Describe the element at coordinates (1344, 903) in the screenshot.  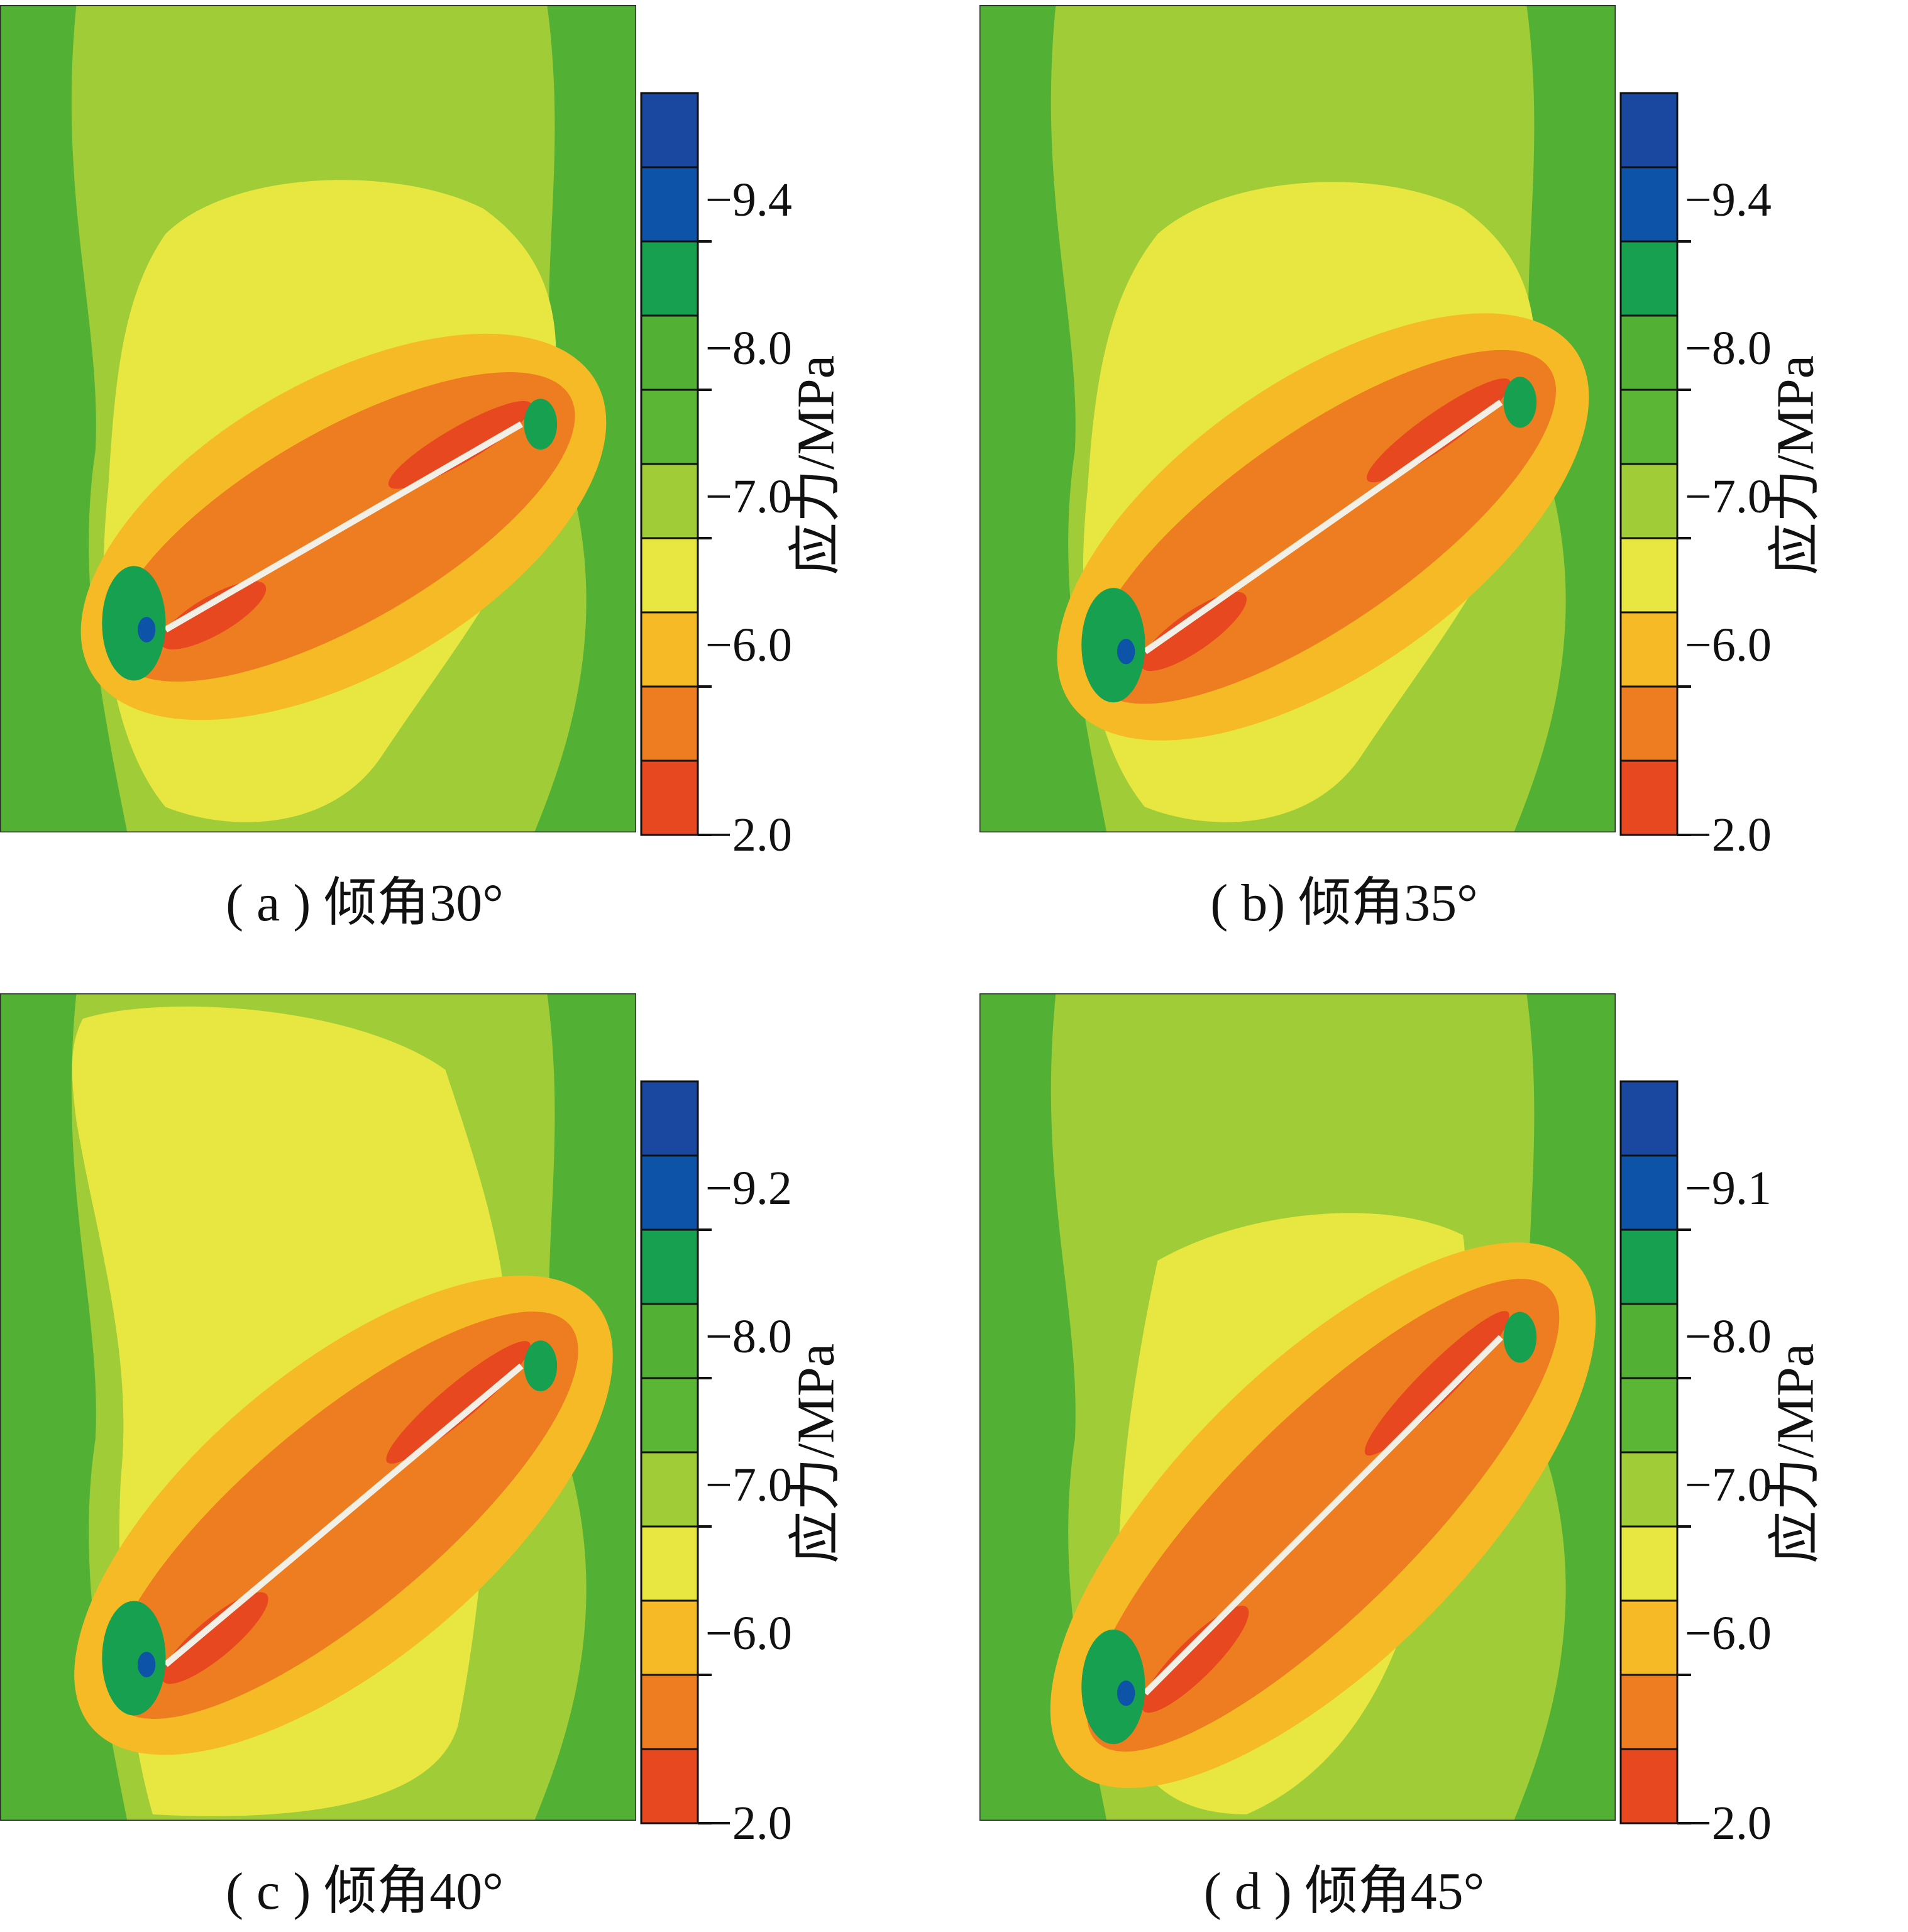
I see `panel-caption: ( b) 倾角35°` at that location.